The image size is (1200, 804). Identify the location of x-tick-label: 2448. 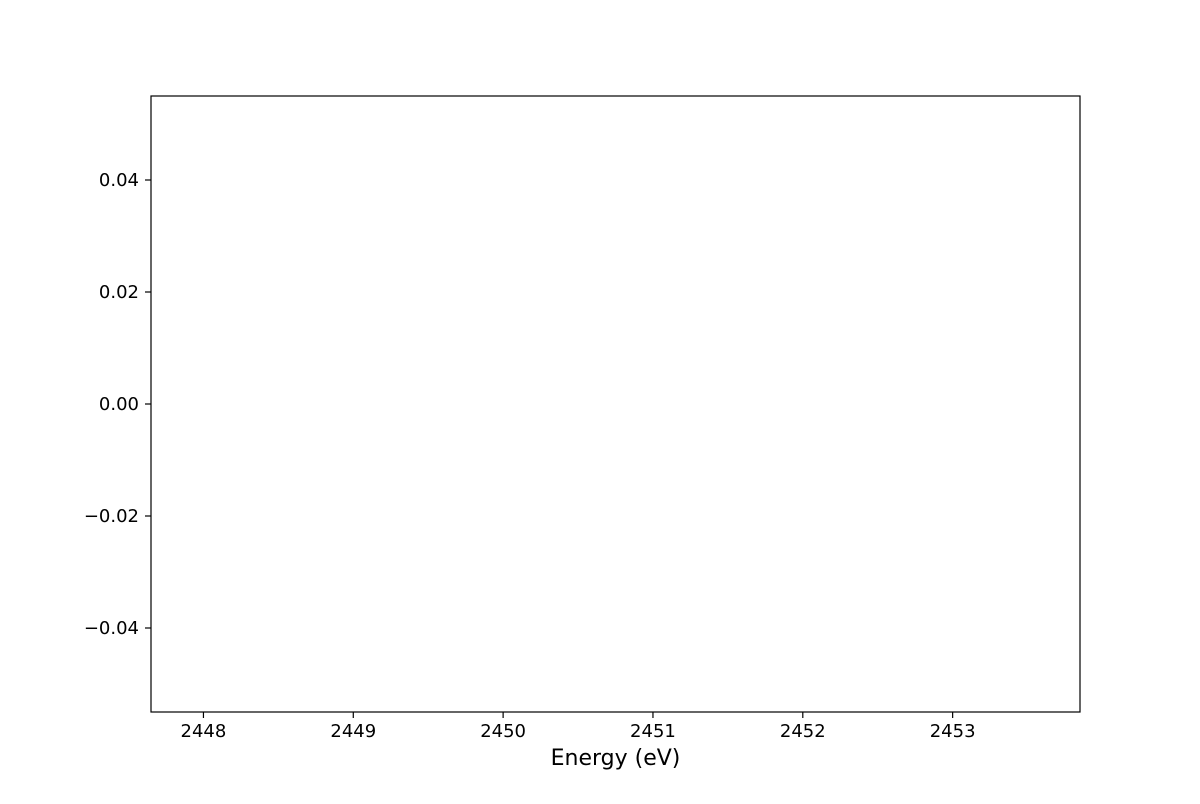
(204, 731).